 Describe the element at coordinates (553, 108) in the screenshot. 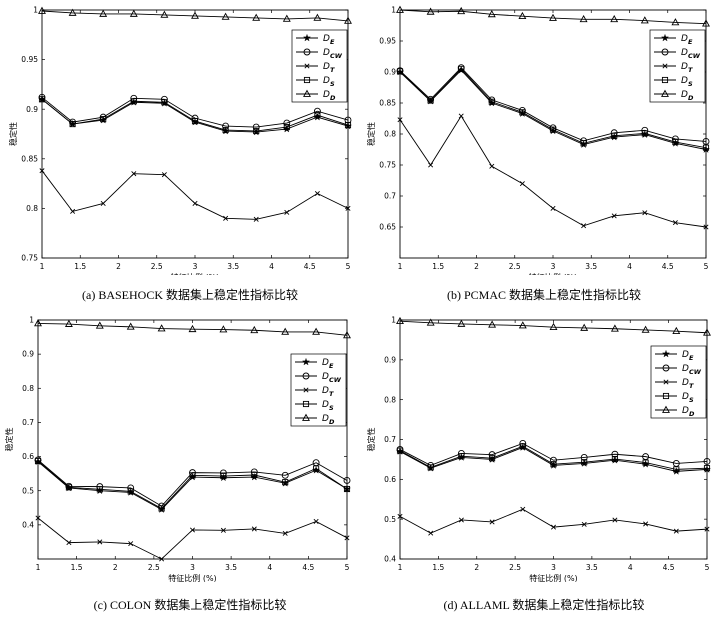

I see `series-d-s` at that location.